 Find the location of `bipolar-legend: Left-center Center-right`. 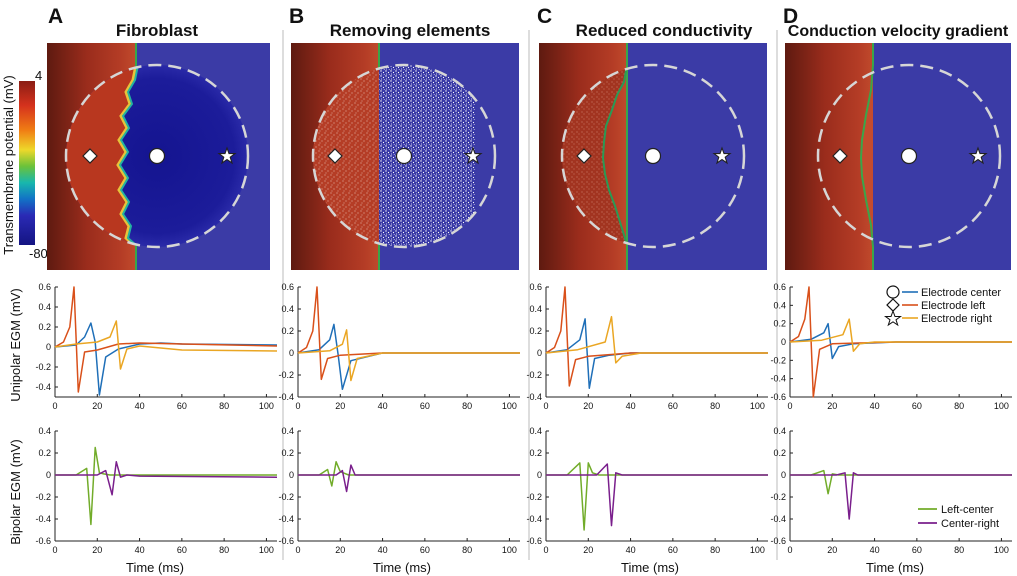

bipolar-legend: Left-center Center-right is located at coordinates (958, 517).